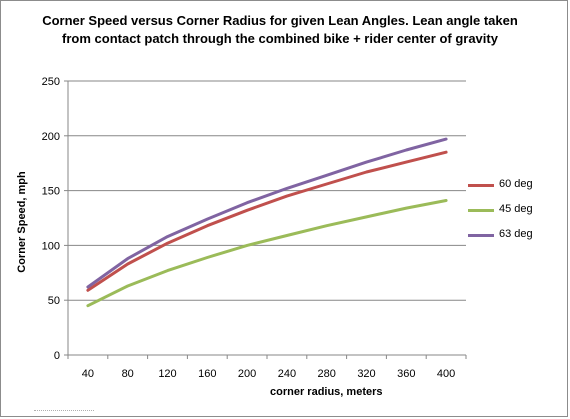 The height and width of the screenshot is (419, 570). I want to click on y-tick-label: 150, so click(51, 192).